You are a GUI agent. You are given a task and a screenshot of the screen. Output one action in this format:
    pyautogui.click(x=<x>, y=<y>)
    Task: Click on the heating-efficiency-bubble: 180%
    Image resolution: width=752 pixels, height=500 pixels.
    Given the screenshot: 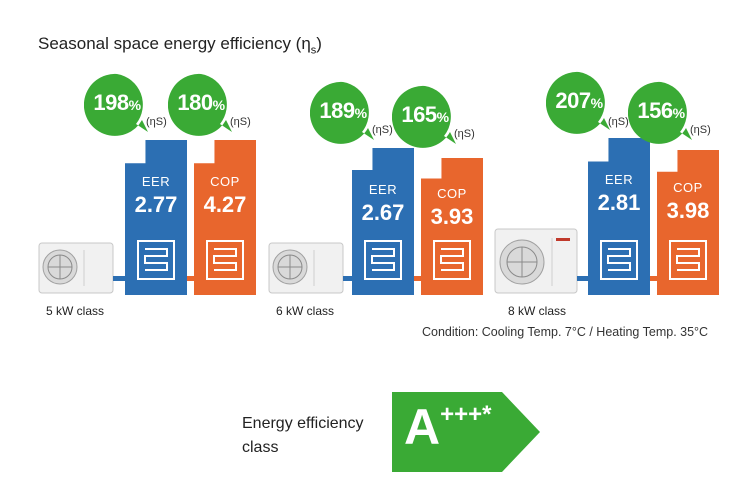 What is the action you would take?
    pyautogui.click(x=201, y=105)
    